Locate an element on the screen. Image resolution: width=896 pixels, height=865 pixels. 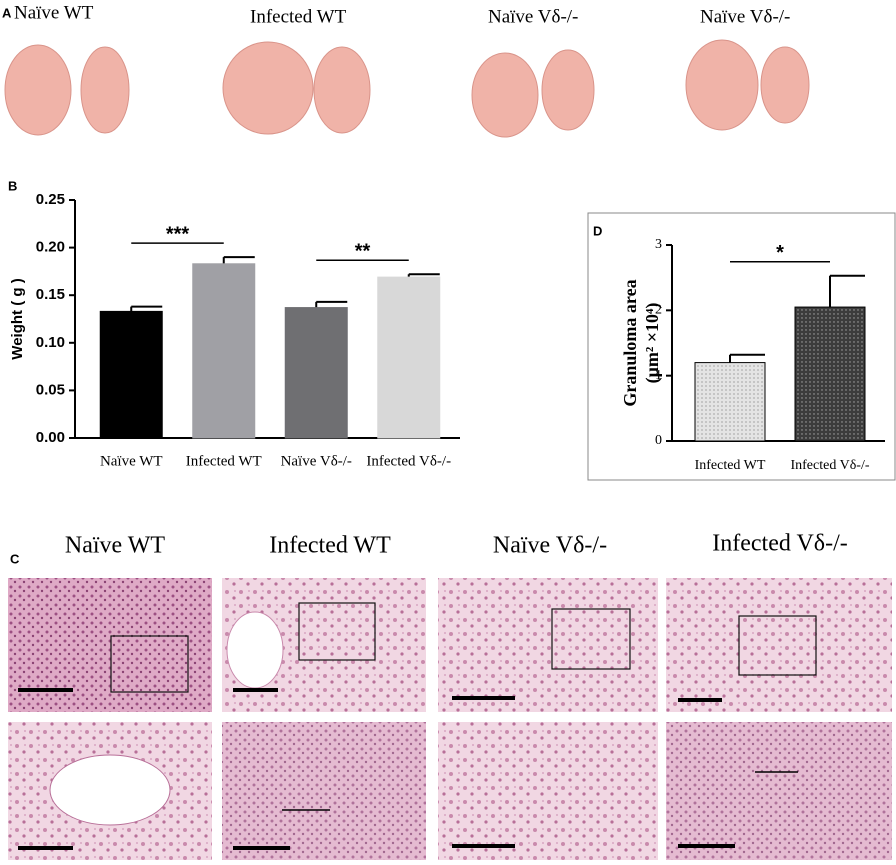
photo-label: Infected WT is located at coordinates (298, 16).